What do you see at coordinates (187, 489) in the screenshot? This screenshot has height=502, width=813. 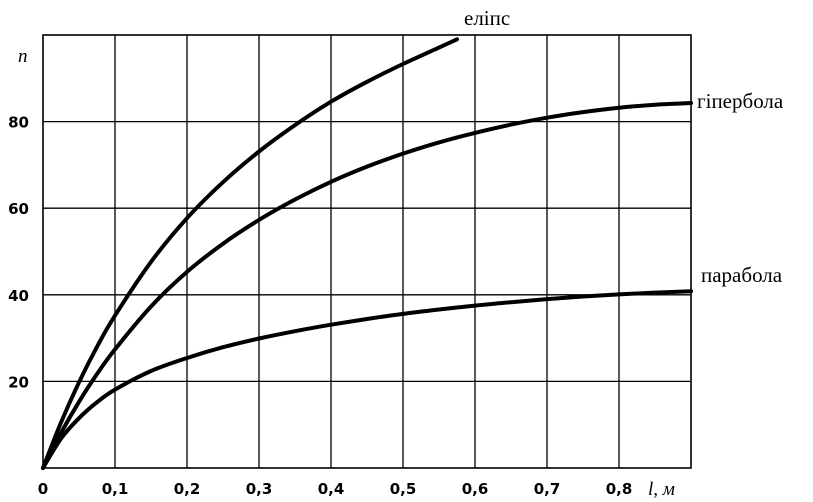 I see `x-tick-label: 0,2` at bounding box center [187, 489].